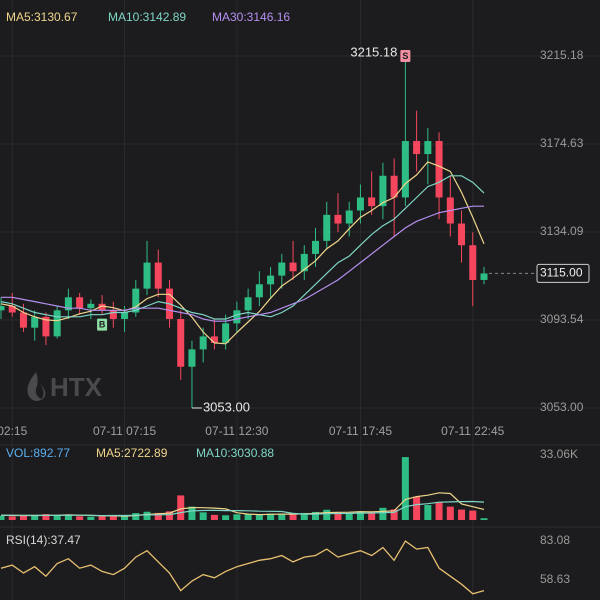 Image resolution: width=600 pixels, height=600 pixels. What do you see at coordinates (235, 453) in the screenshot?
I see `legend-entry: MA10:3030.88` at bounding box center [235, 453].